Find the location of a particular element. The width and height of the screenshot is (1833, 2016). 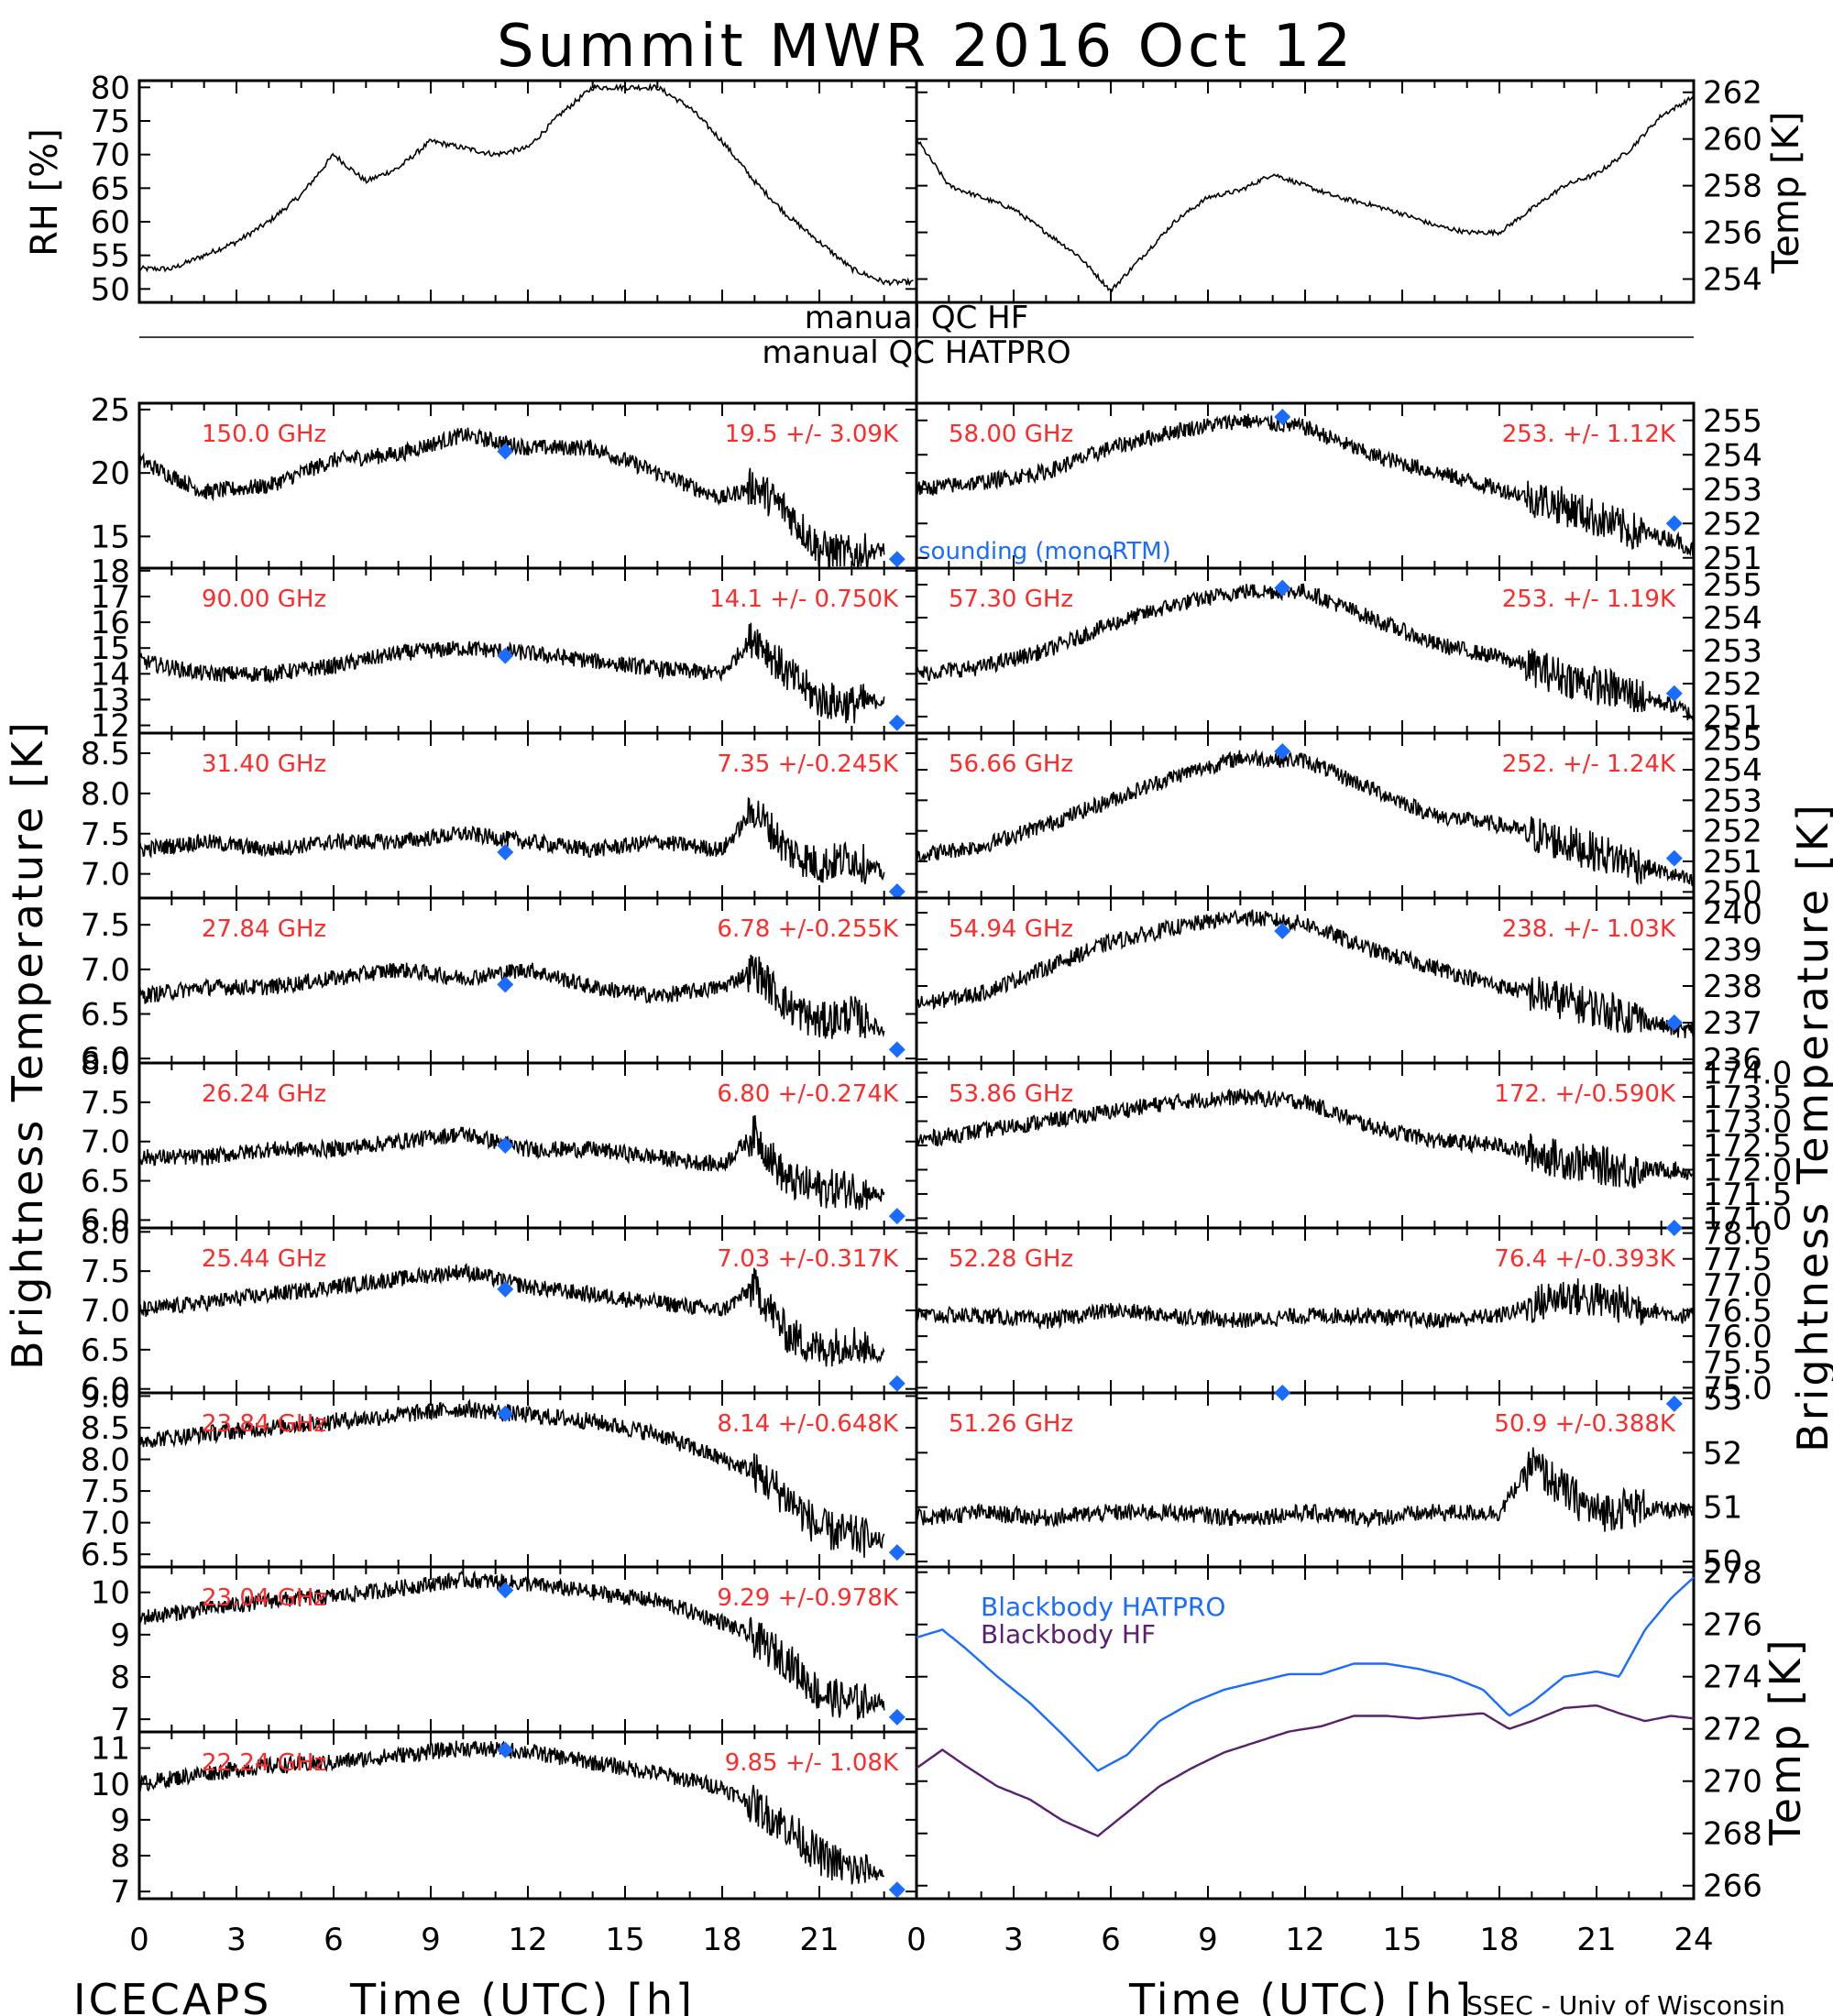

temp-frame is located at coordinates (1305, 191).